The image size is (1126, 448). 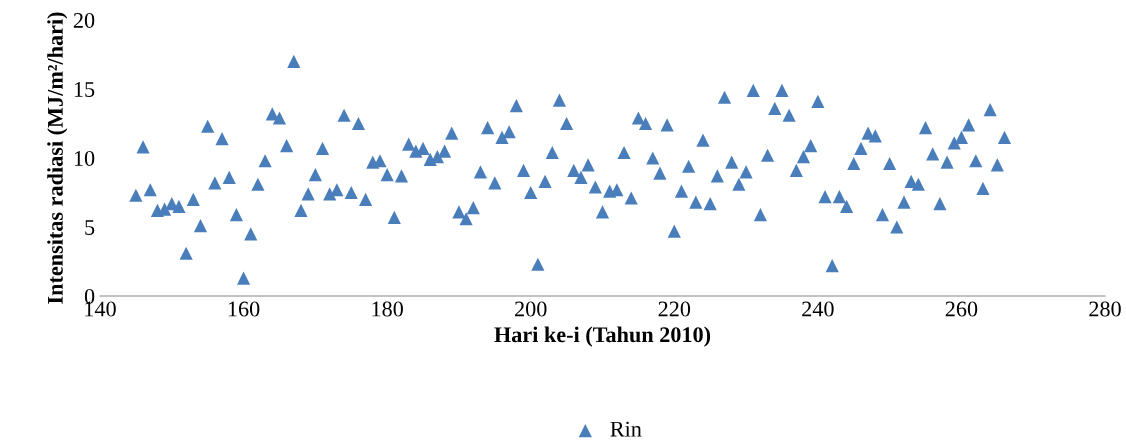 What do you see at coordinates (90, 227) in the screenshot?
I see `y-tick-label: 5` at bounding box center [90, 227].